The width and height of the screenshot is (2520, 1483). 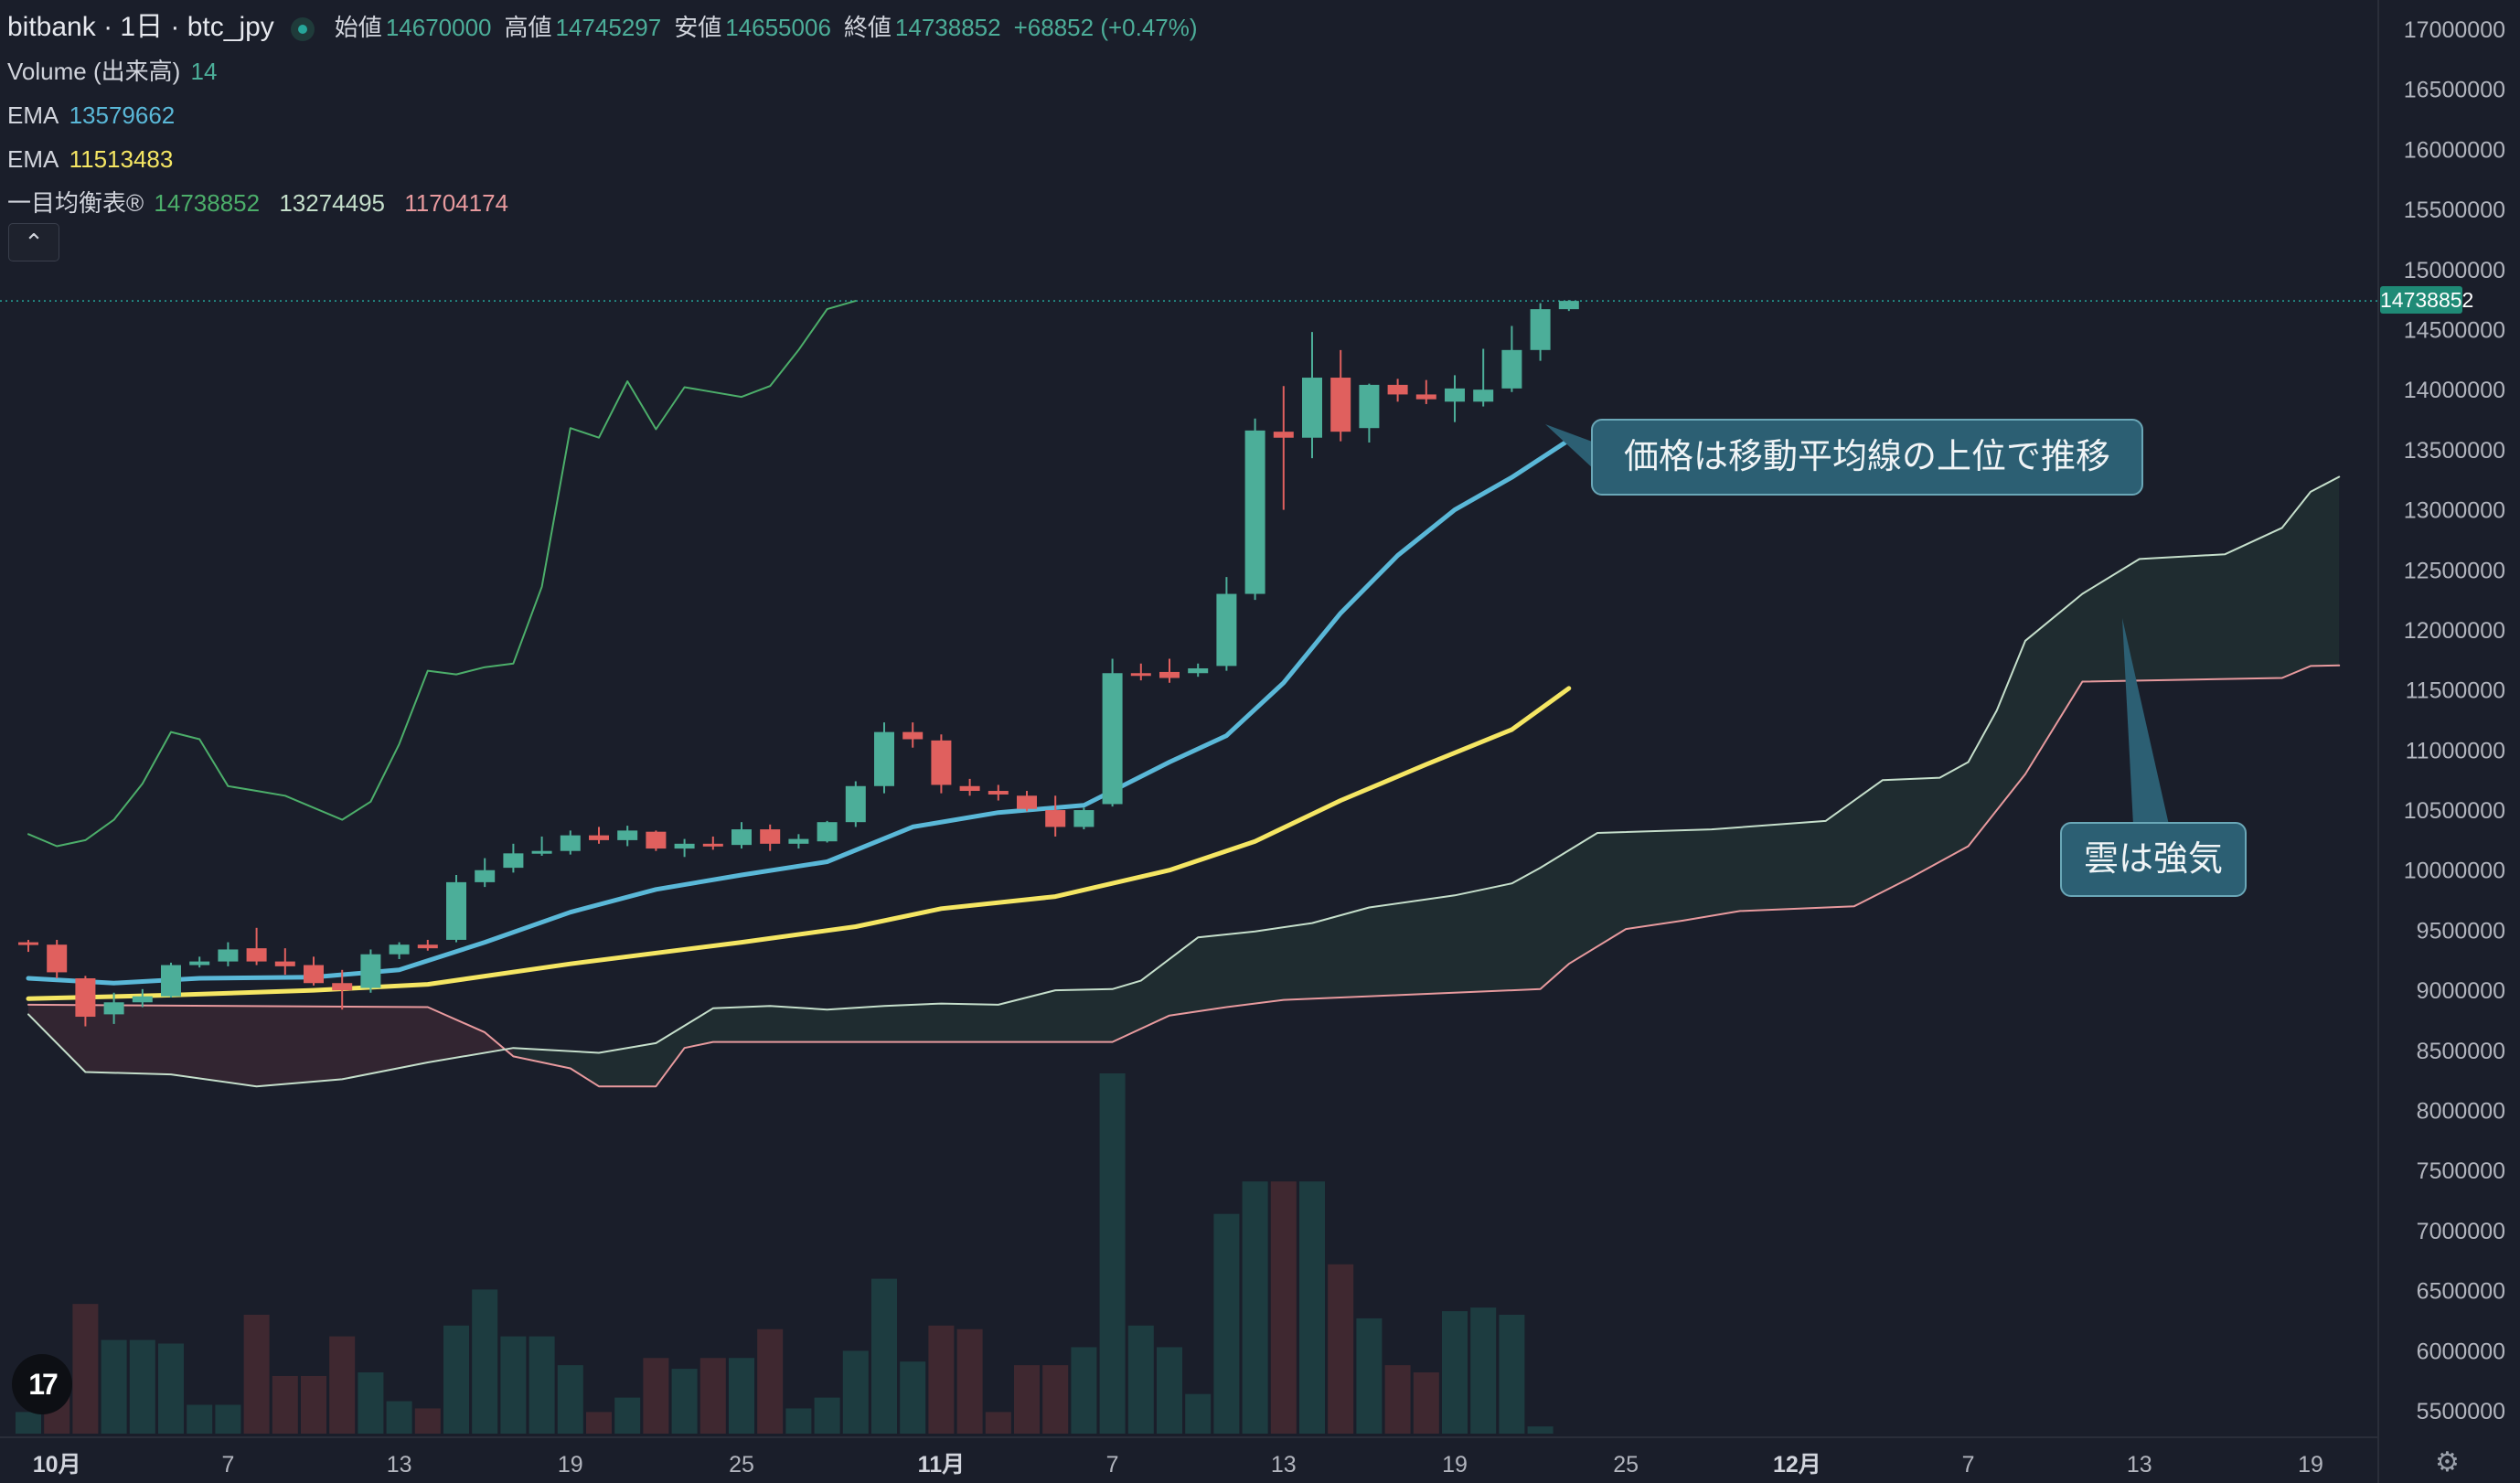 What do you see at coordinates (438, 27) in the screenshot?
I see `open-value: 14670000` at bounding box center [438, 27].